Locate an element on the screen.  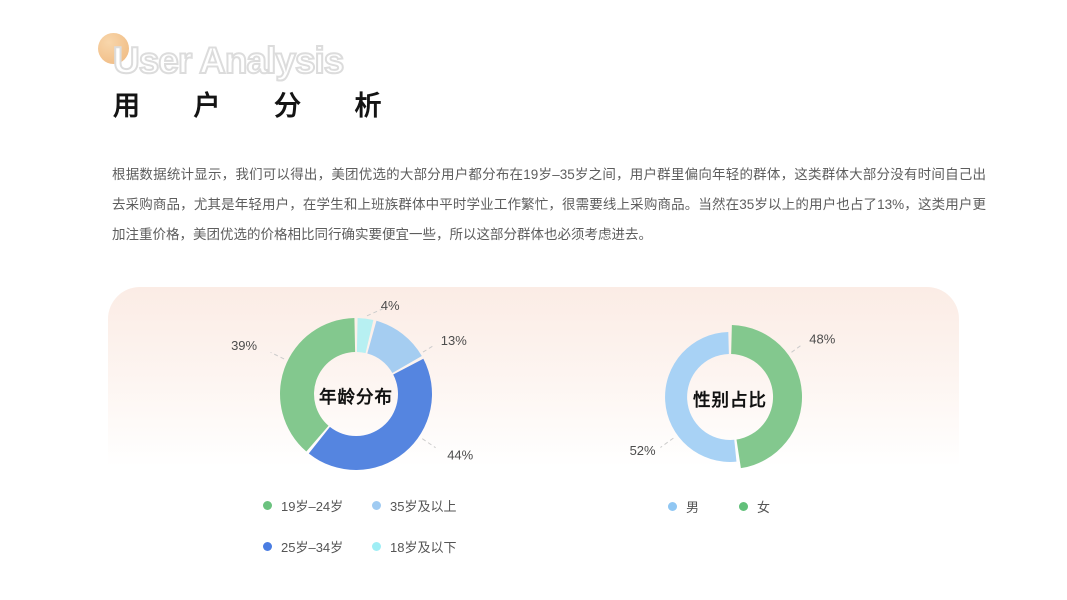
age-donut-chart: 4% 13% 44% 39% is located at coordinates (352, 384).